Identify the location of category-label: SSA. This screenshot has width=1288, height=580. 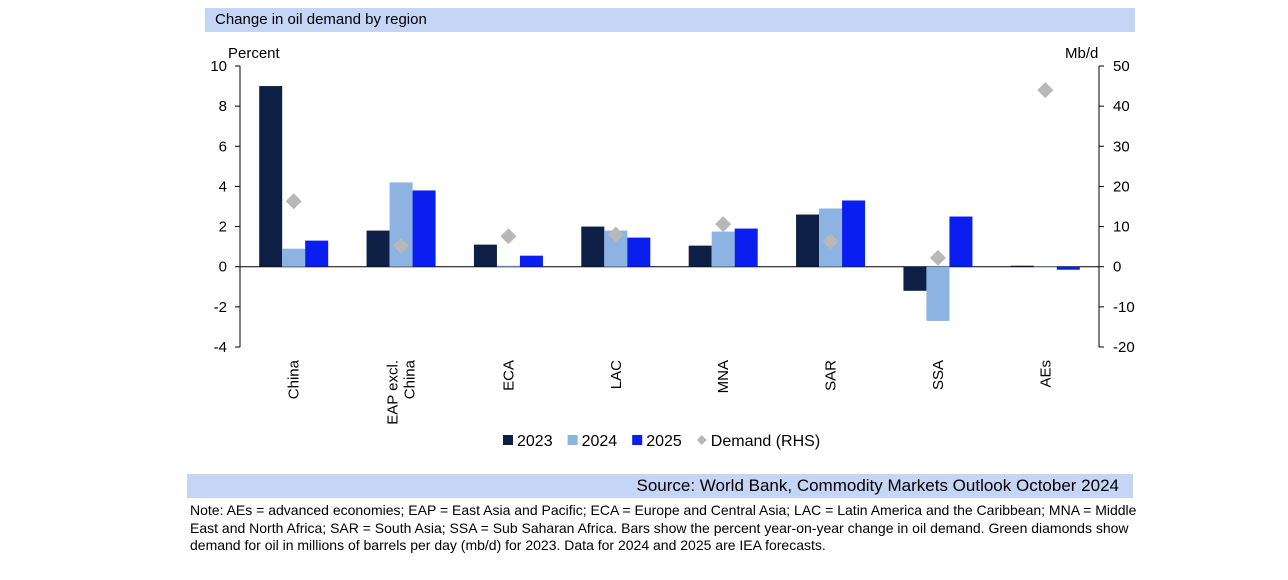
(938, 375).